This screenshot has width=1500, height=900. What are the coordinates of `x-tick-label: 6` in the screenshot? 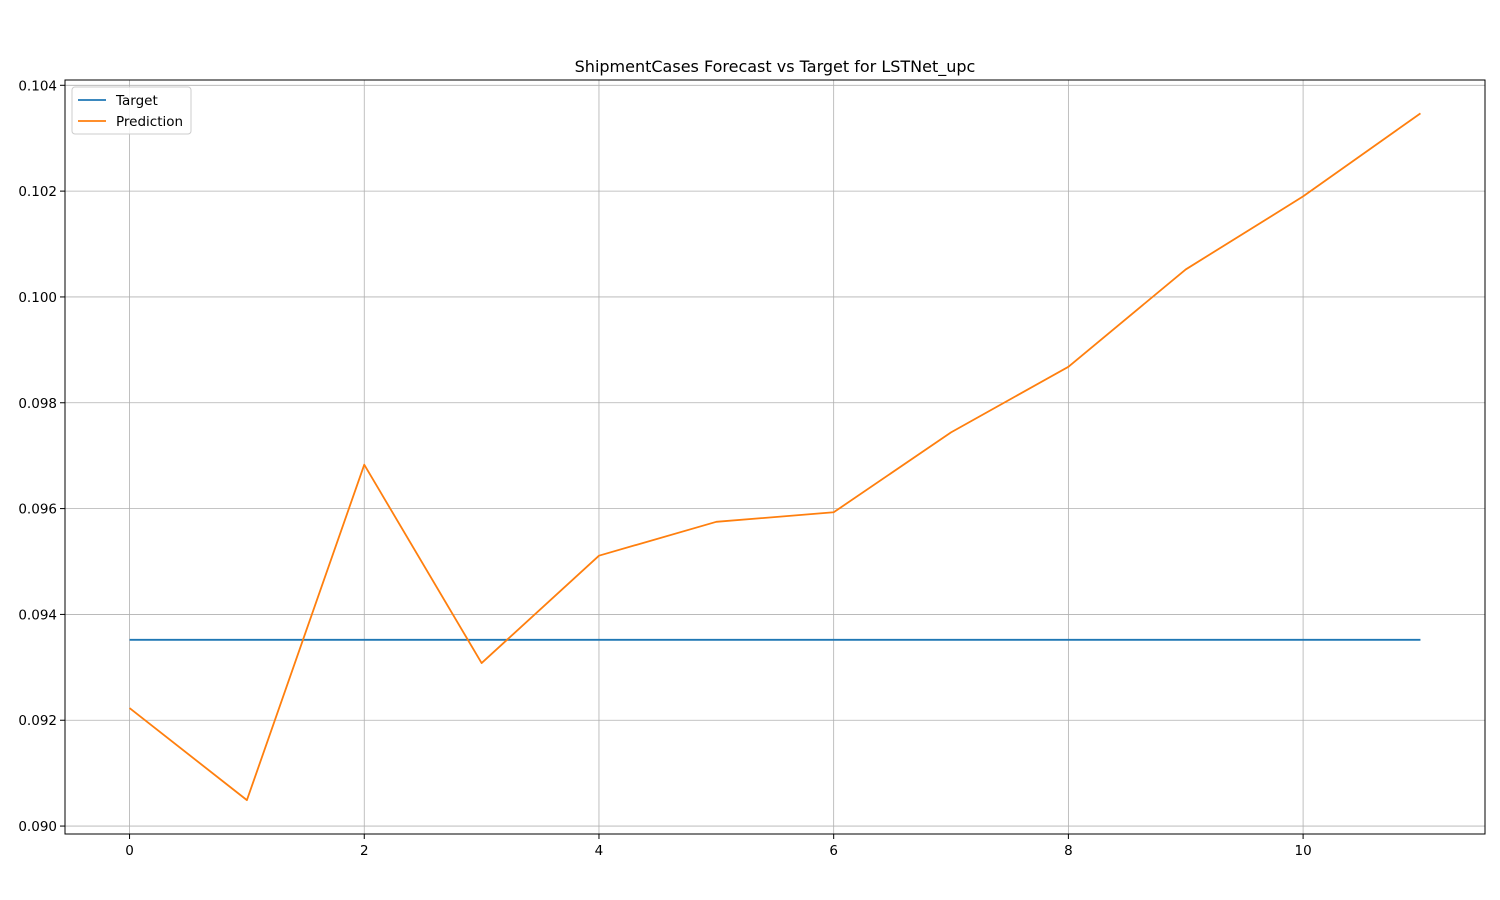 It's located at (833, 851).